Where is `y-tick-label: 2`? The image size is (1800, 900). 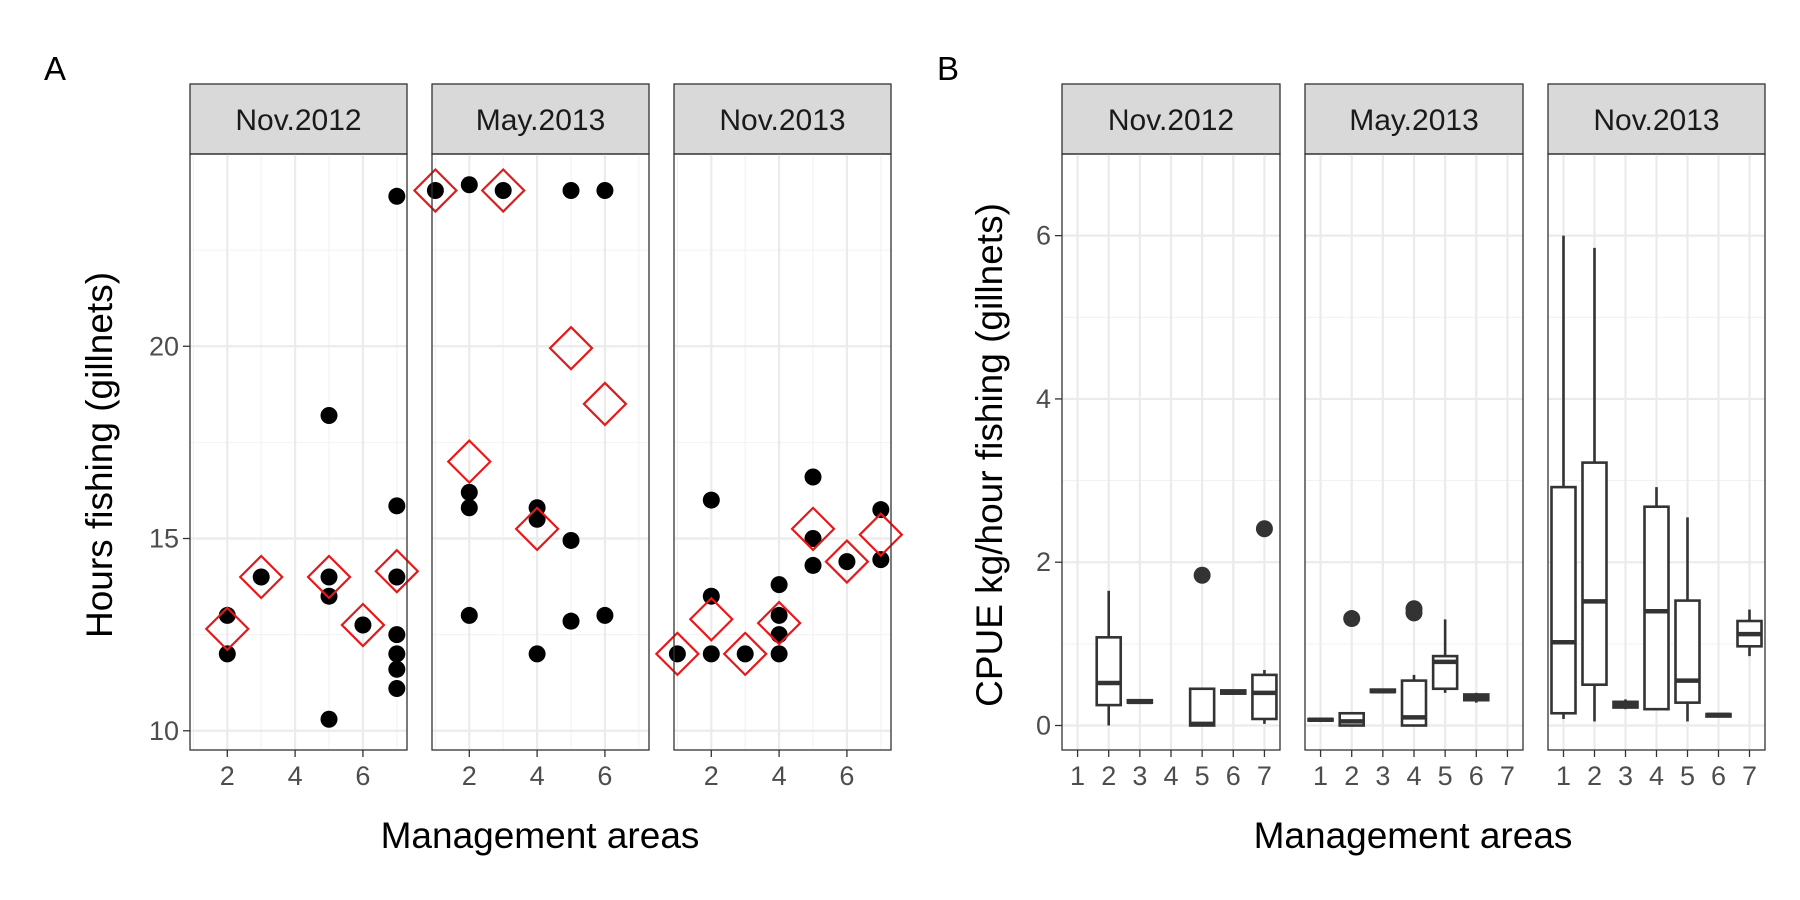
y-tick-label: 2 is located at coordinates (1043, 562).